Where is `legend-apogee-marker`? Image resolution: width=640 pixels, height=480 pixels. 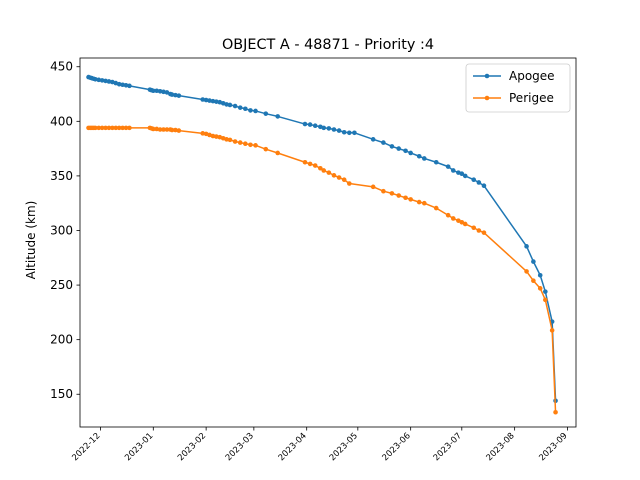
legend-apogee-marker is located at coordinates (487, 76).